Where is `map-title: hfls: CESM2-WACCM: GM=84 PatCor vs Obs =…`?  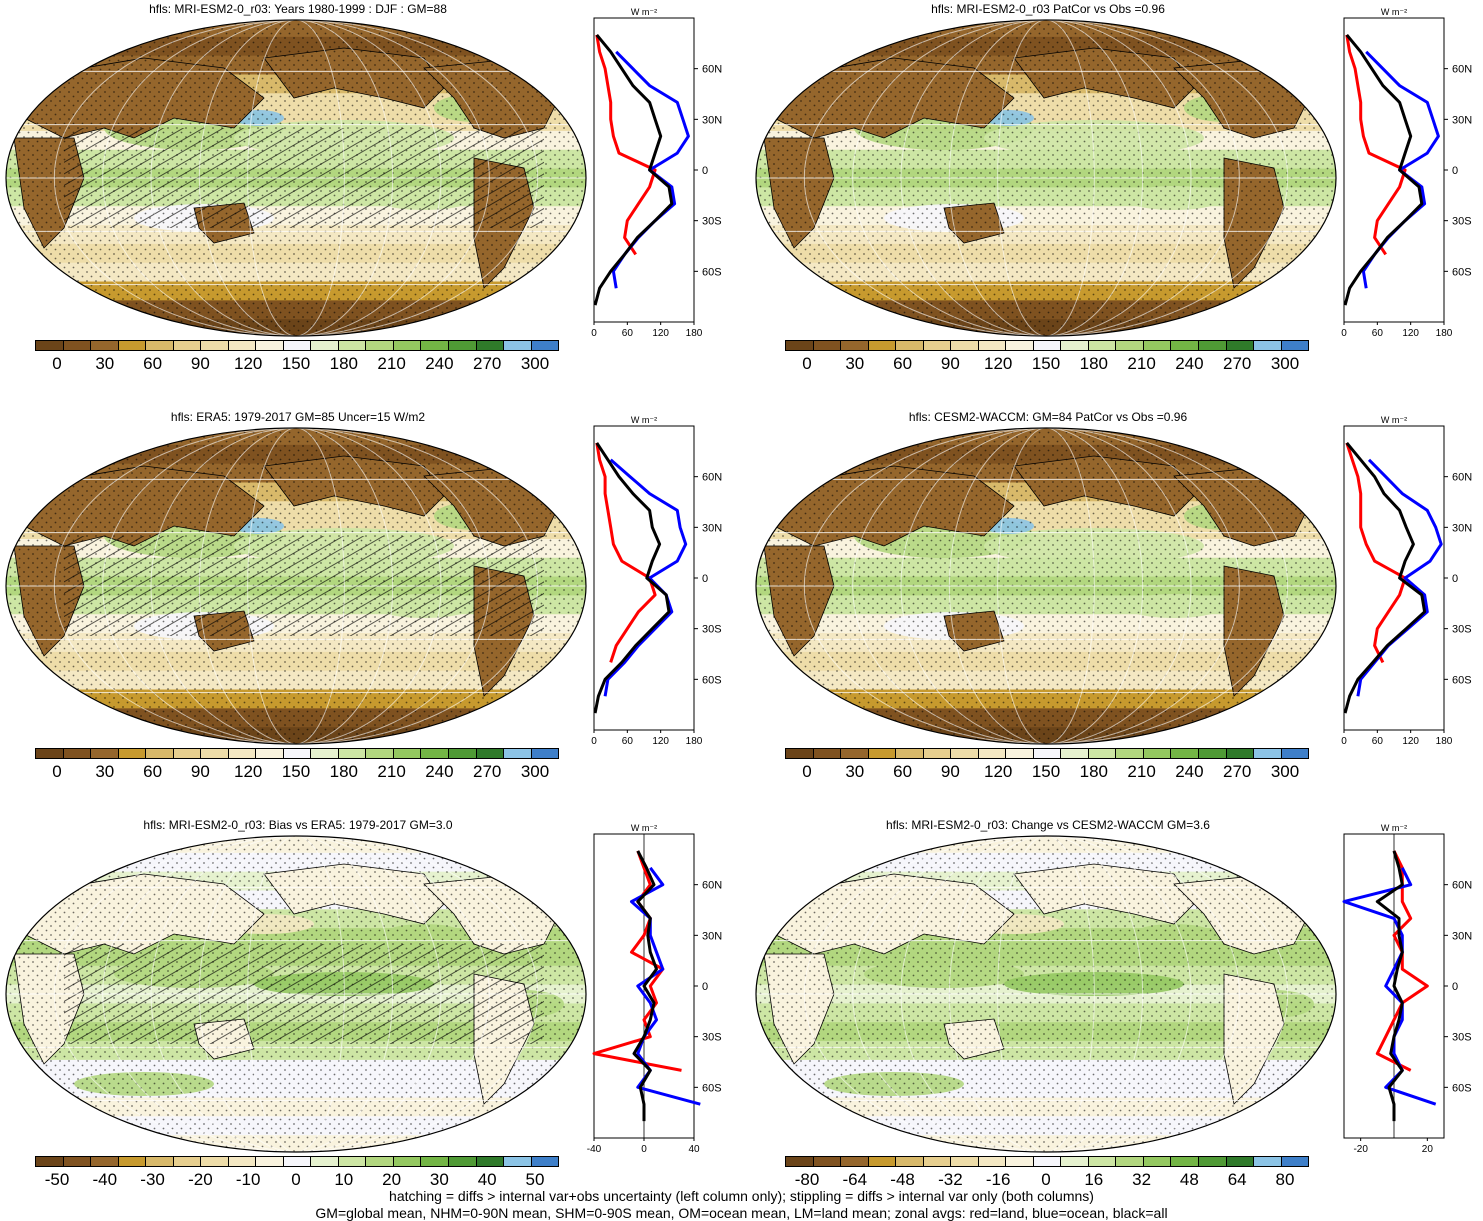
map-title: hfls: CESM2-WACCM: GM=84 PatCor vs Obs =… is located at coordinates (1048, 417).